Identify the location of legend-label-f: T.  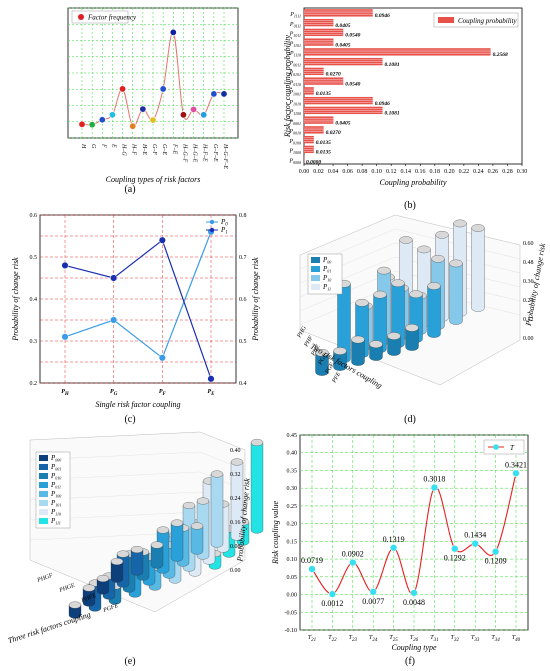
(512, 448).